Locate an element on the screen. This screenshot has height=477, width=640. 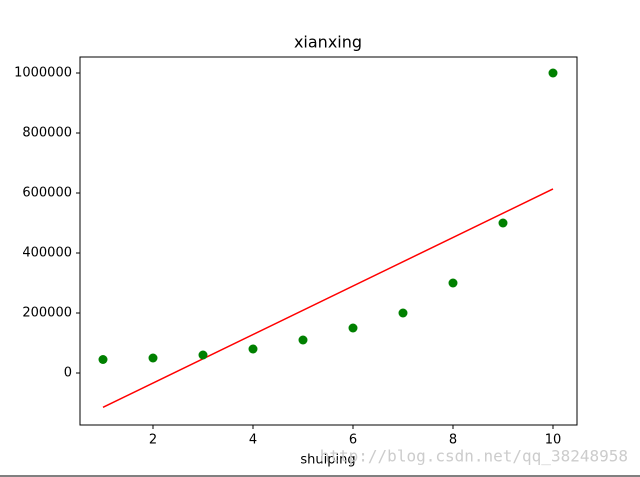
x-tick-label: 10 is located at coordinates (553, 440).